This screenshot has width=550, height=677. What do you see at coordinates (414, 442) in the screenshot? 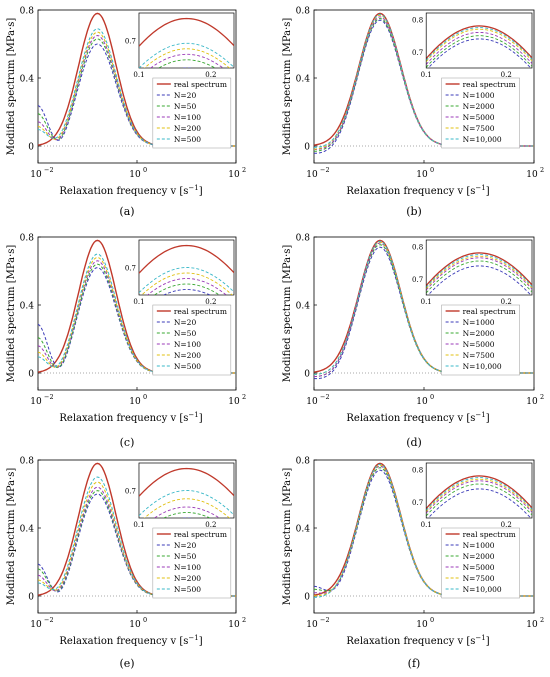
I see `panel-caption: (d)` at bounding box center [414, 442].